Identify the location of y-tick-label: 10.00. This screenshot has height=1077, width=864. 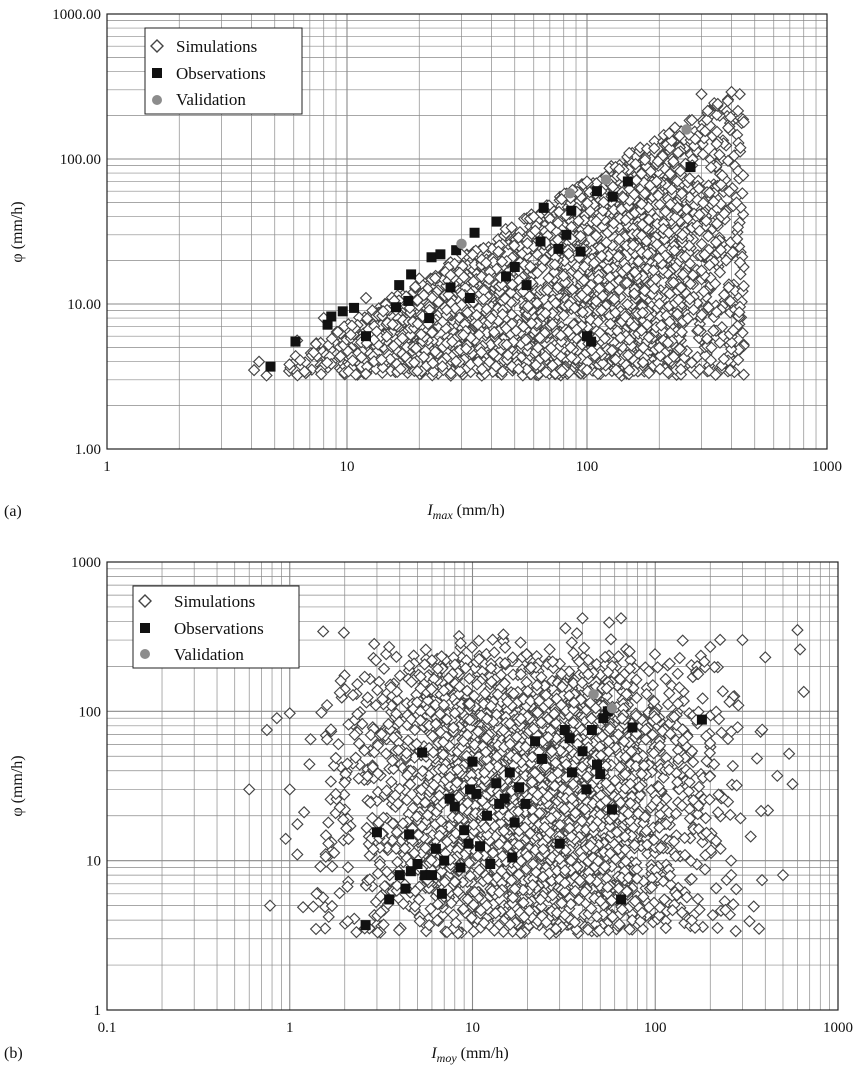
(84, 305).